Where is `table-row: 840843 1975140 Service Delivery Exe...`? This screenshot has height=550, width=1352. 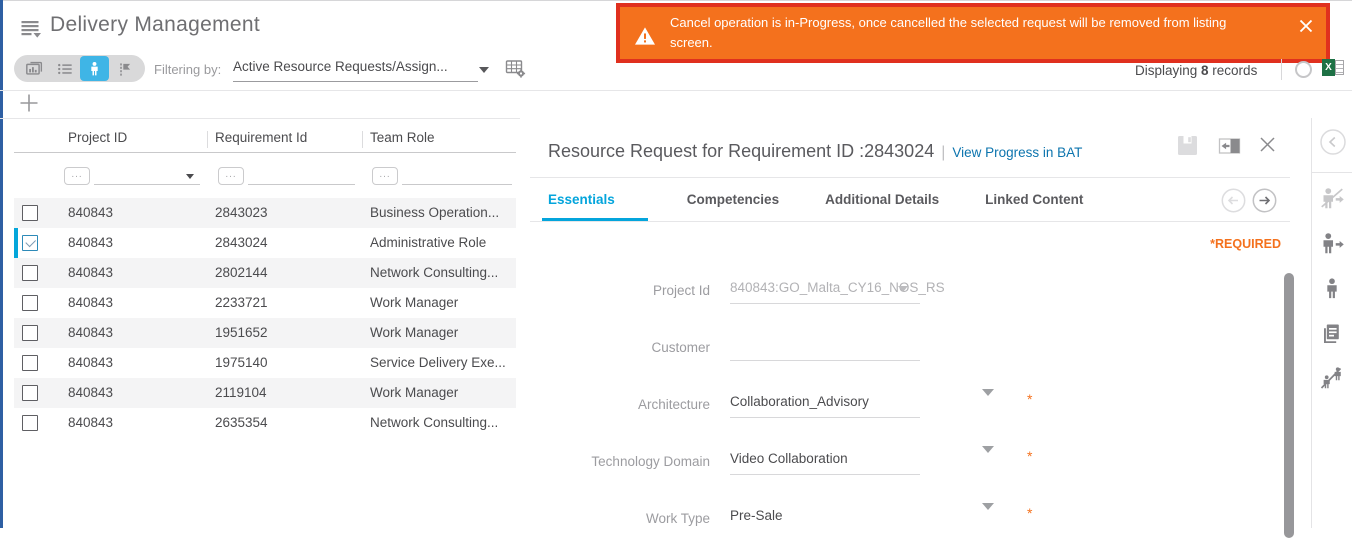
table-row: 840843 1975140 Service Delivery Exe... is located at coordinates (265, 363).